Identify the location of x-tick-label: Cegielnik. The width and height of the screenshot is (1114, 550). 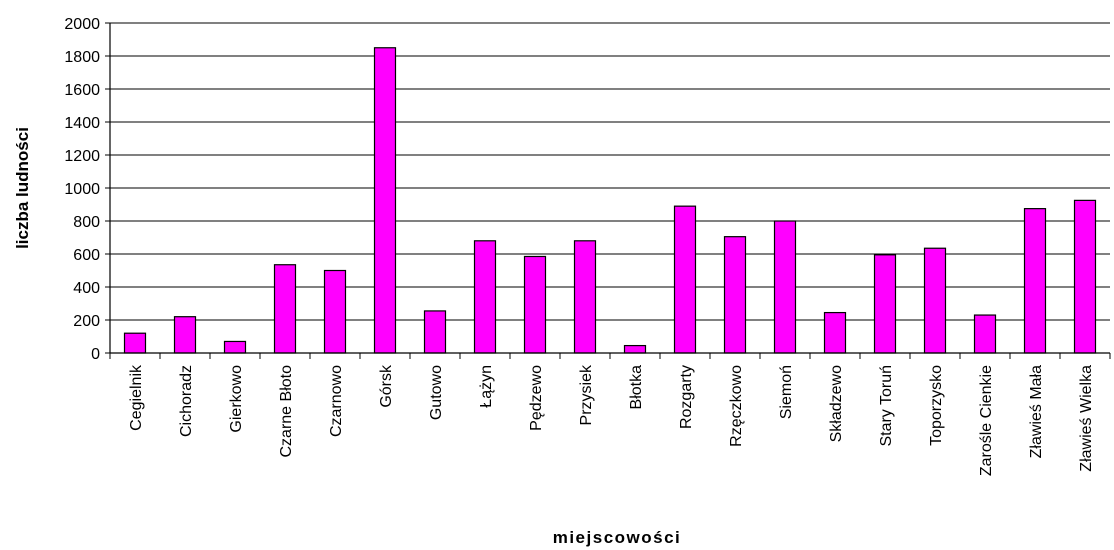
(136, 397).